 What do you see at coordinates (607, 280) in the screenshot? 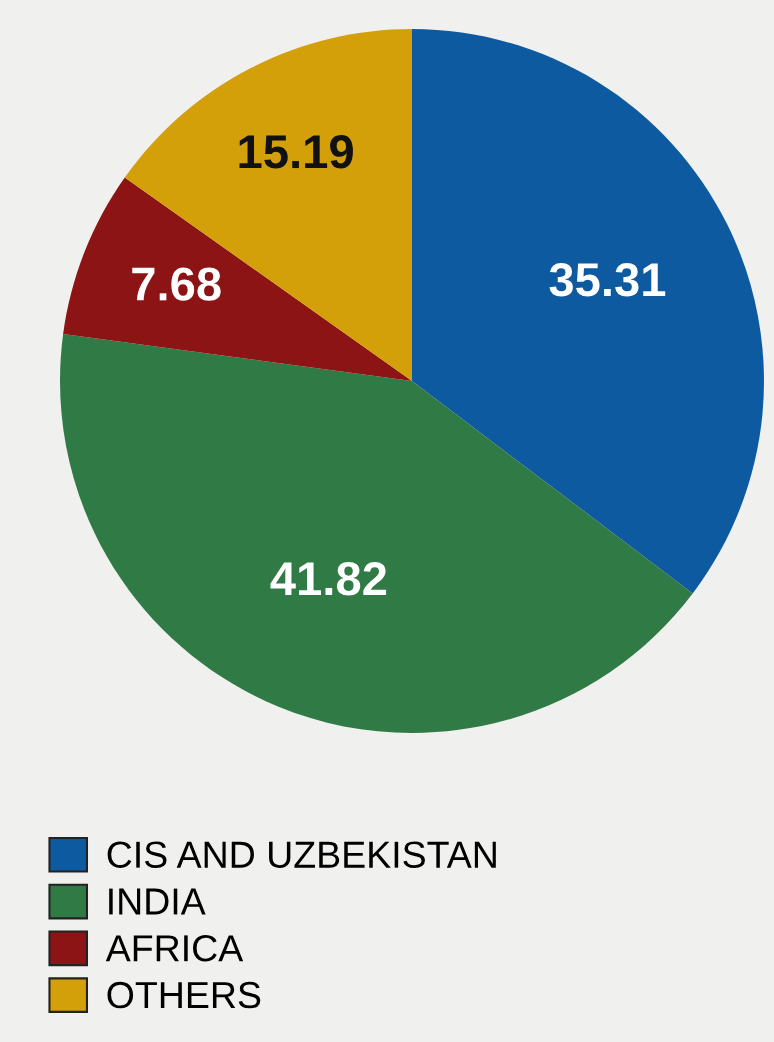
I see `data-label: 35.31` at bounding box center [607, 280].